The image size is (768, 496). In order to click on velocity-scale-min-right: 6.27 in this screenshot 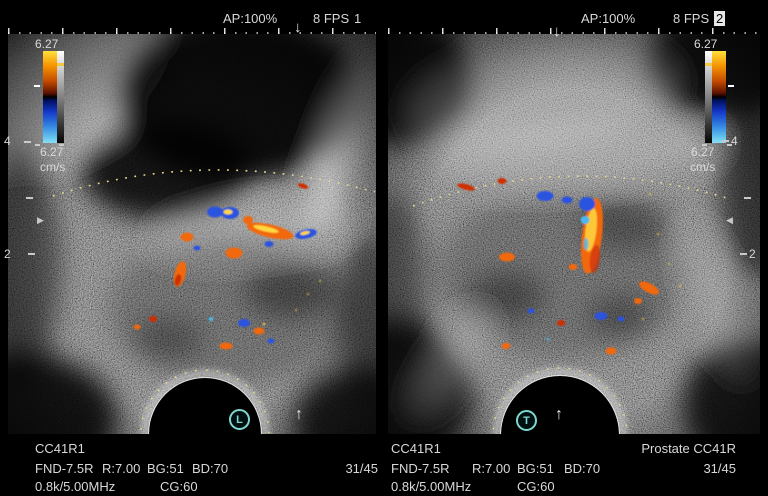, I will do `click(703, 152)`.